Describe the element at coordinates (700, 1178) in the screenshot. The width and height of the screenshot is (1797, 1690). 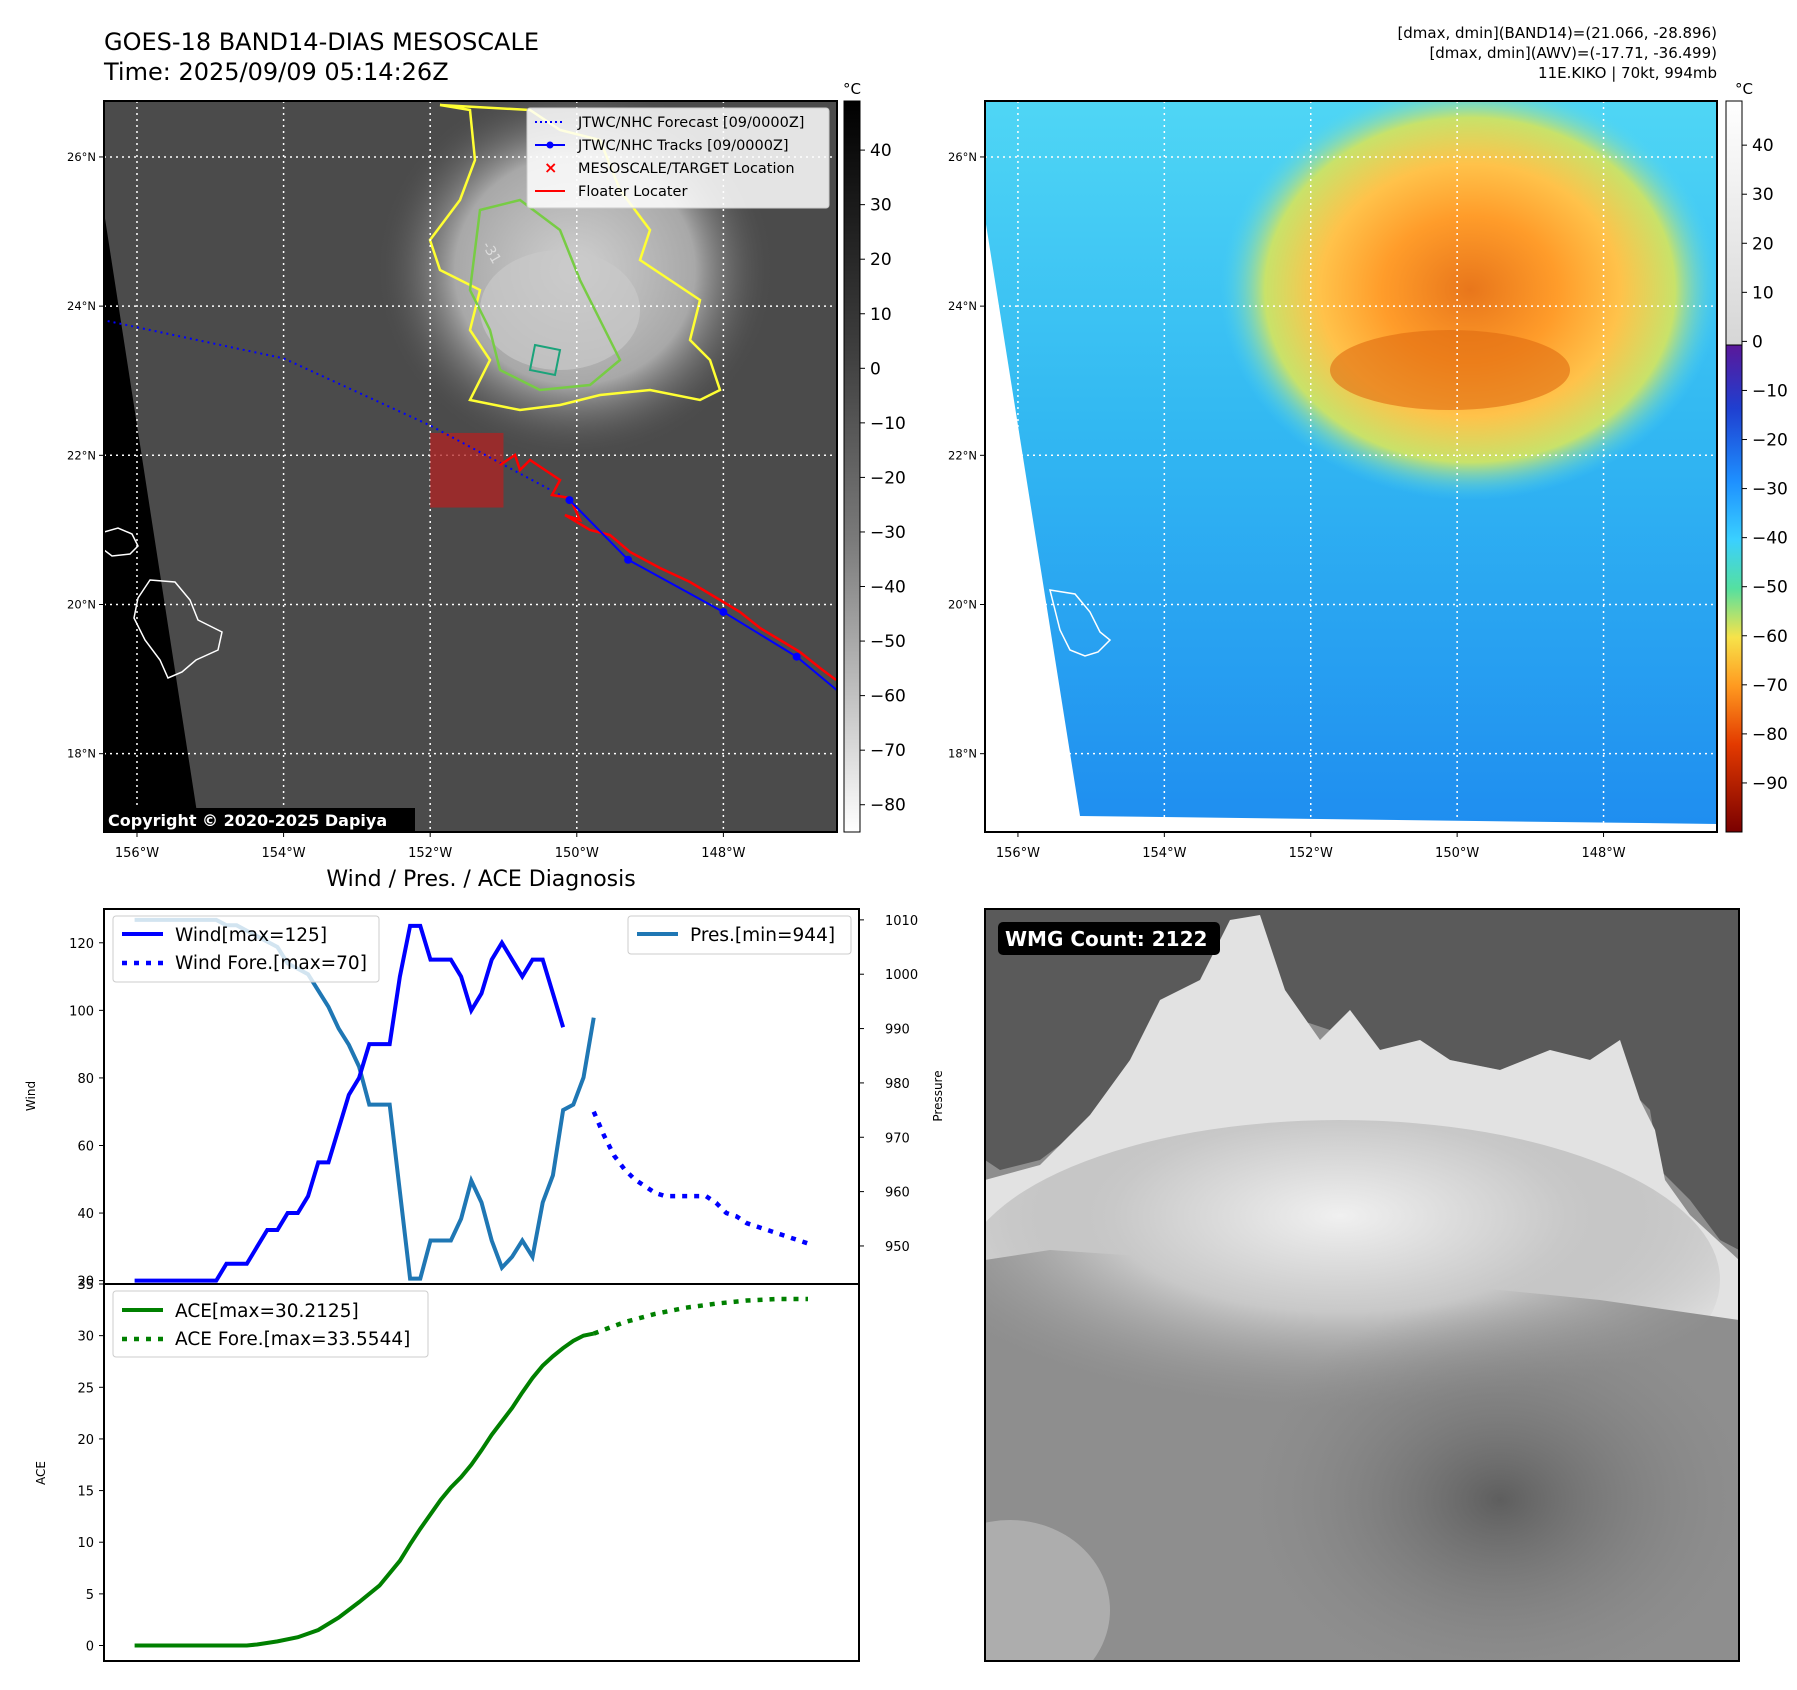
I see `wind-forecast-line` at that location.